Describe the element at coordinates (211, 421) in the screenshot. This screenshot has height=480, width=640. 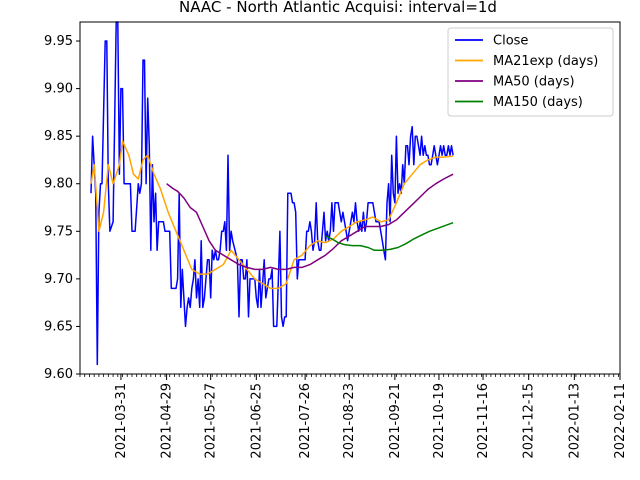
I see `x-tick-label-2: 2021-05-27` at that location.